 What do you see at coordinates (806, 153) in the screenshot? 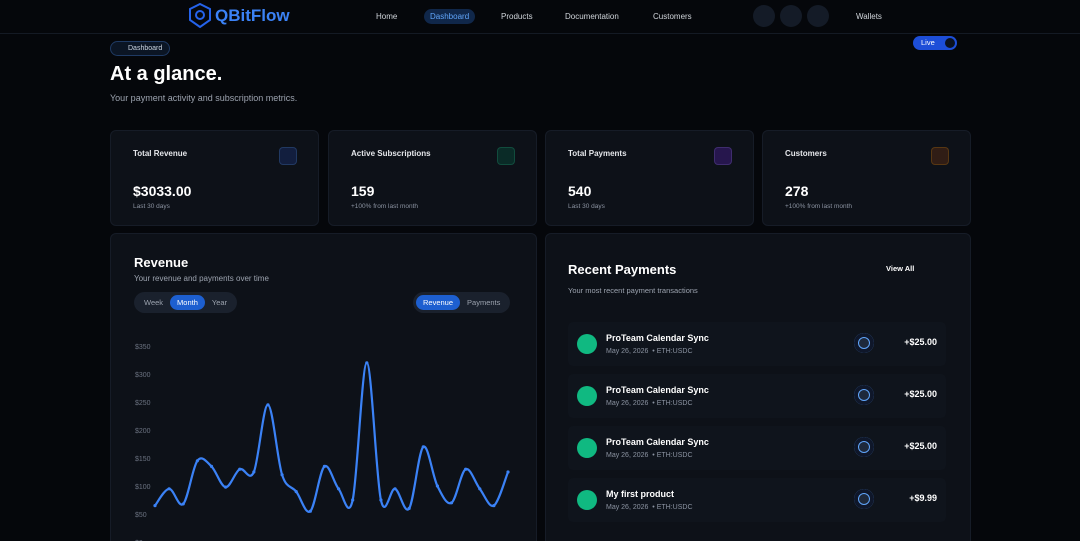
I see `stat-label: Customers` at bounding box center [806, 153].